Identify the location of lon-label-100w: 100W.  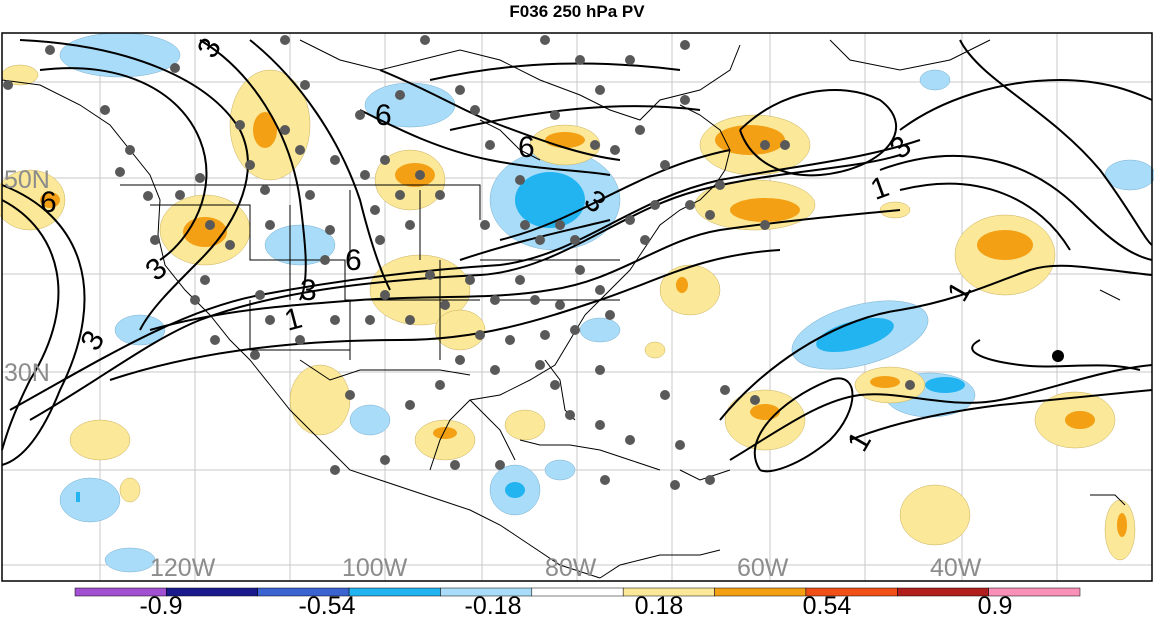
(375, 568).